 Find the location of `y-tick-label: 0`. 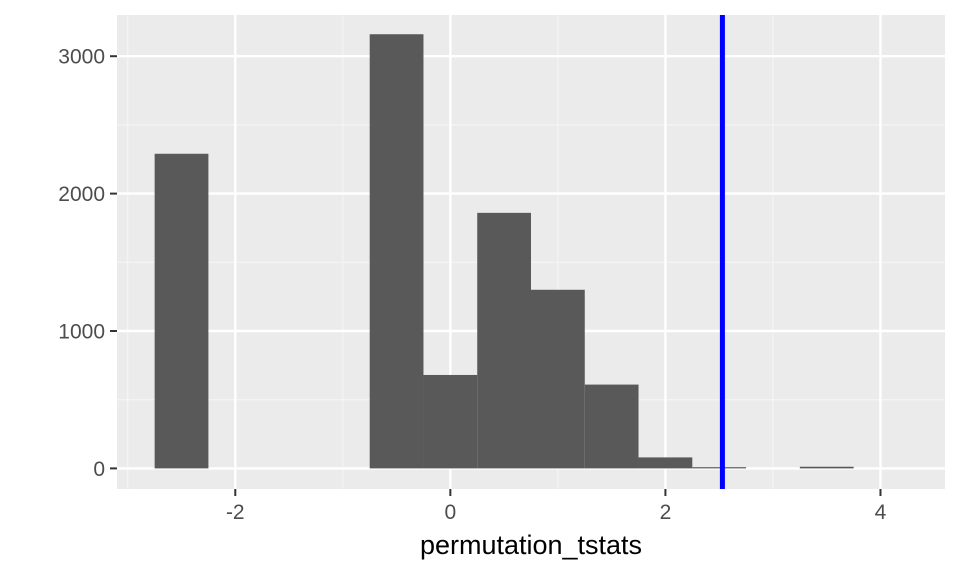

y-tick-label: 0 is located at coordinates (99, 469).